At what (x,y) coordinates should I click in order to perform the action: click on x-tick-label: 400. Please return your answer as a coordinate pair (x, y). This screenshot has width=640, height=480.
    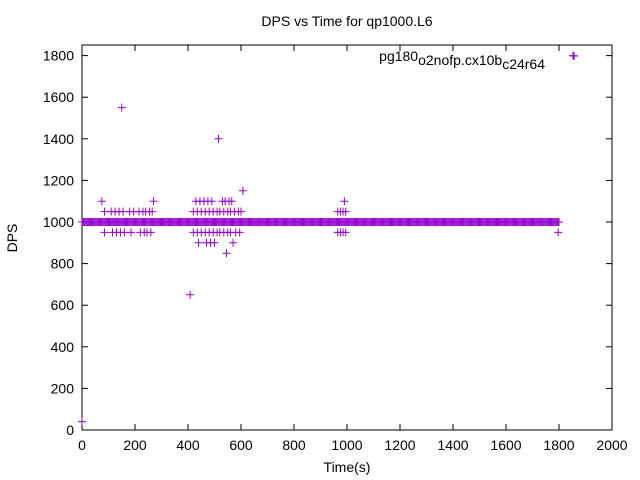
    Looking at the image, I should click on (188, 445).